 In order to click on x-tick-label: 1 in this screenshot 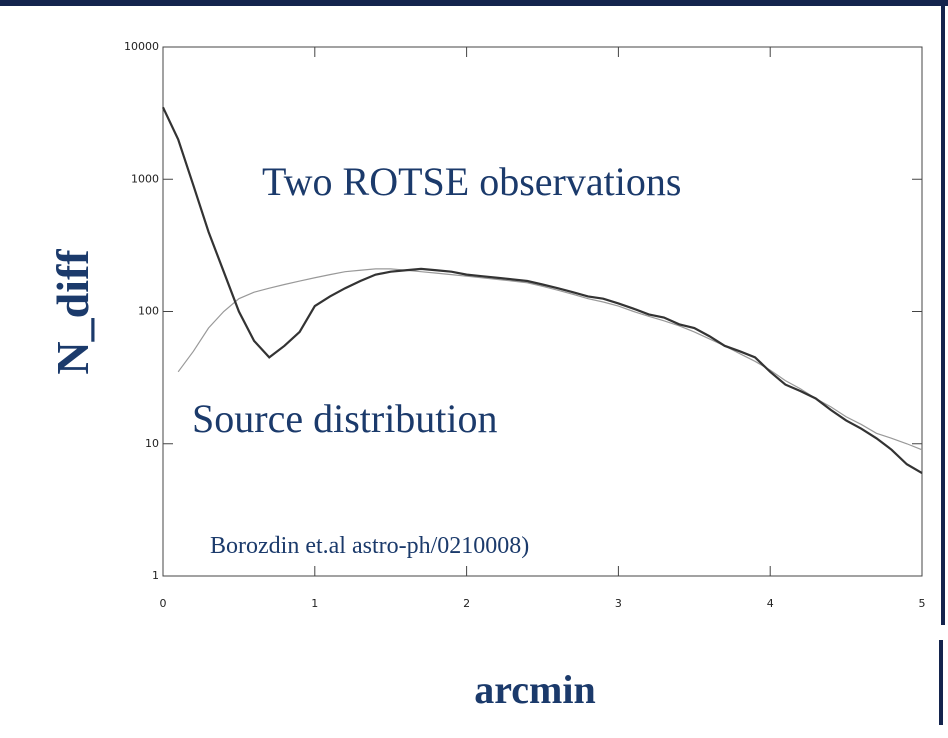, I will do `click(314, 603)`.